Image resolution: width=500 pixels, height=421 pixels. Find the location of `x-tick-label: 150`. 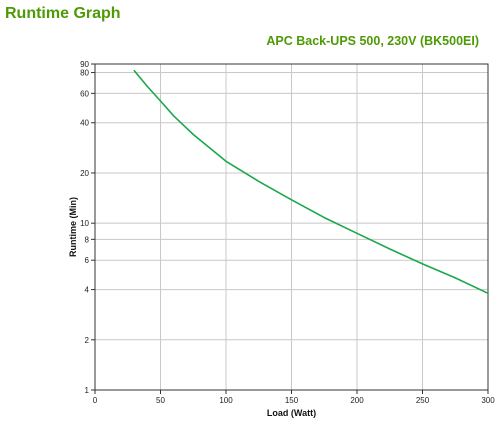

x-tick-label: 150 is located at coordinates (292, 400).